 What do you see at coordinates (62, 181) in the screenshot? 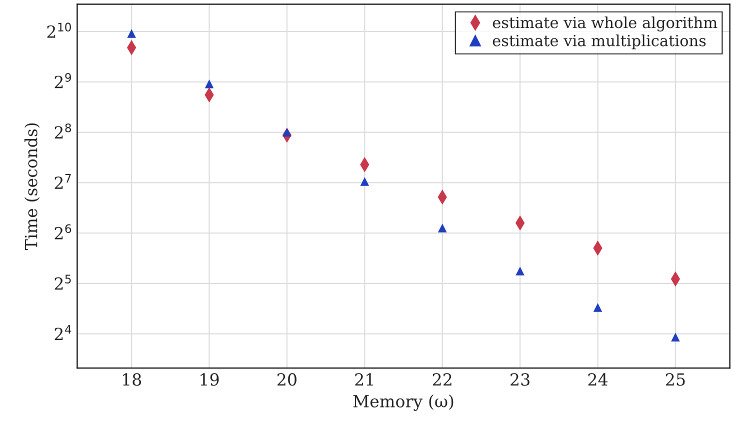
I see `y-tick-label: 2$^{7}$` at bounding box center [62, 181].